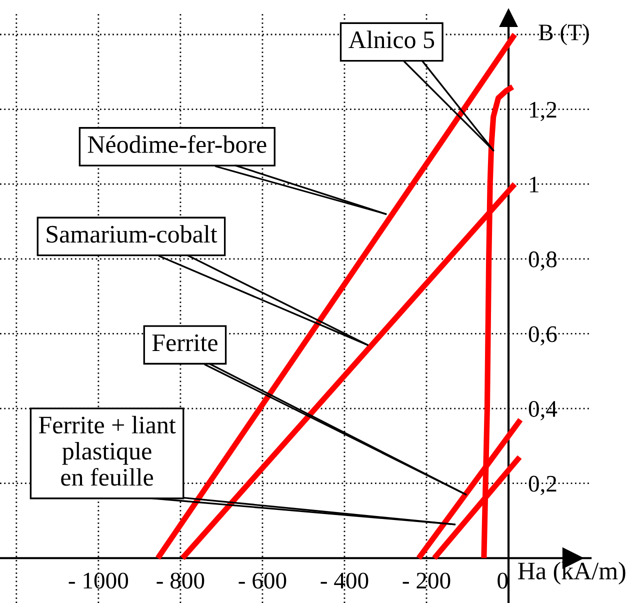  What do you see at coordinates (107, 451) in the screenshot?
I see `annotation: Ferrite + liant plastique en feuille` at bounding box center [107, 451].